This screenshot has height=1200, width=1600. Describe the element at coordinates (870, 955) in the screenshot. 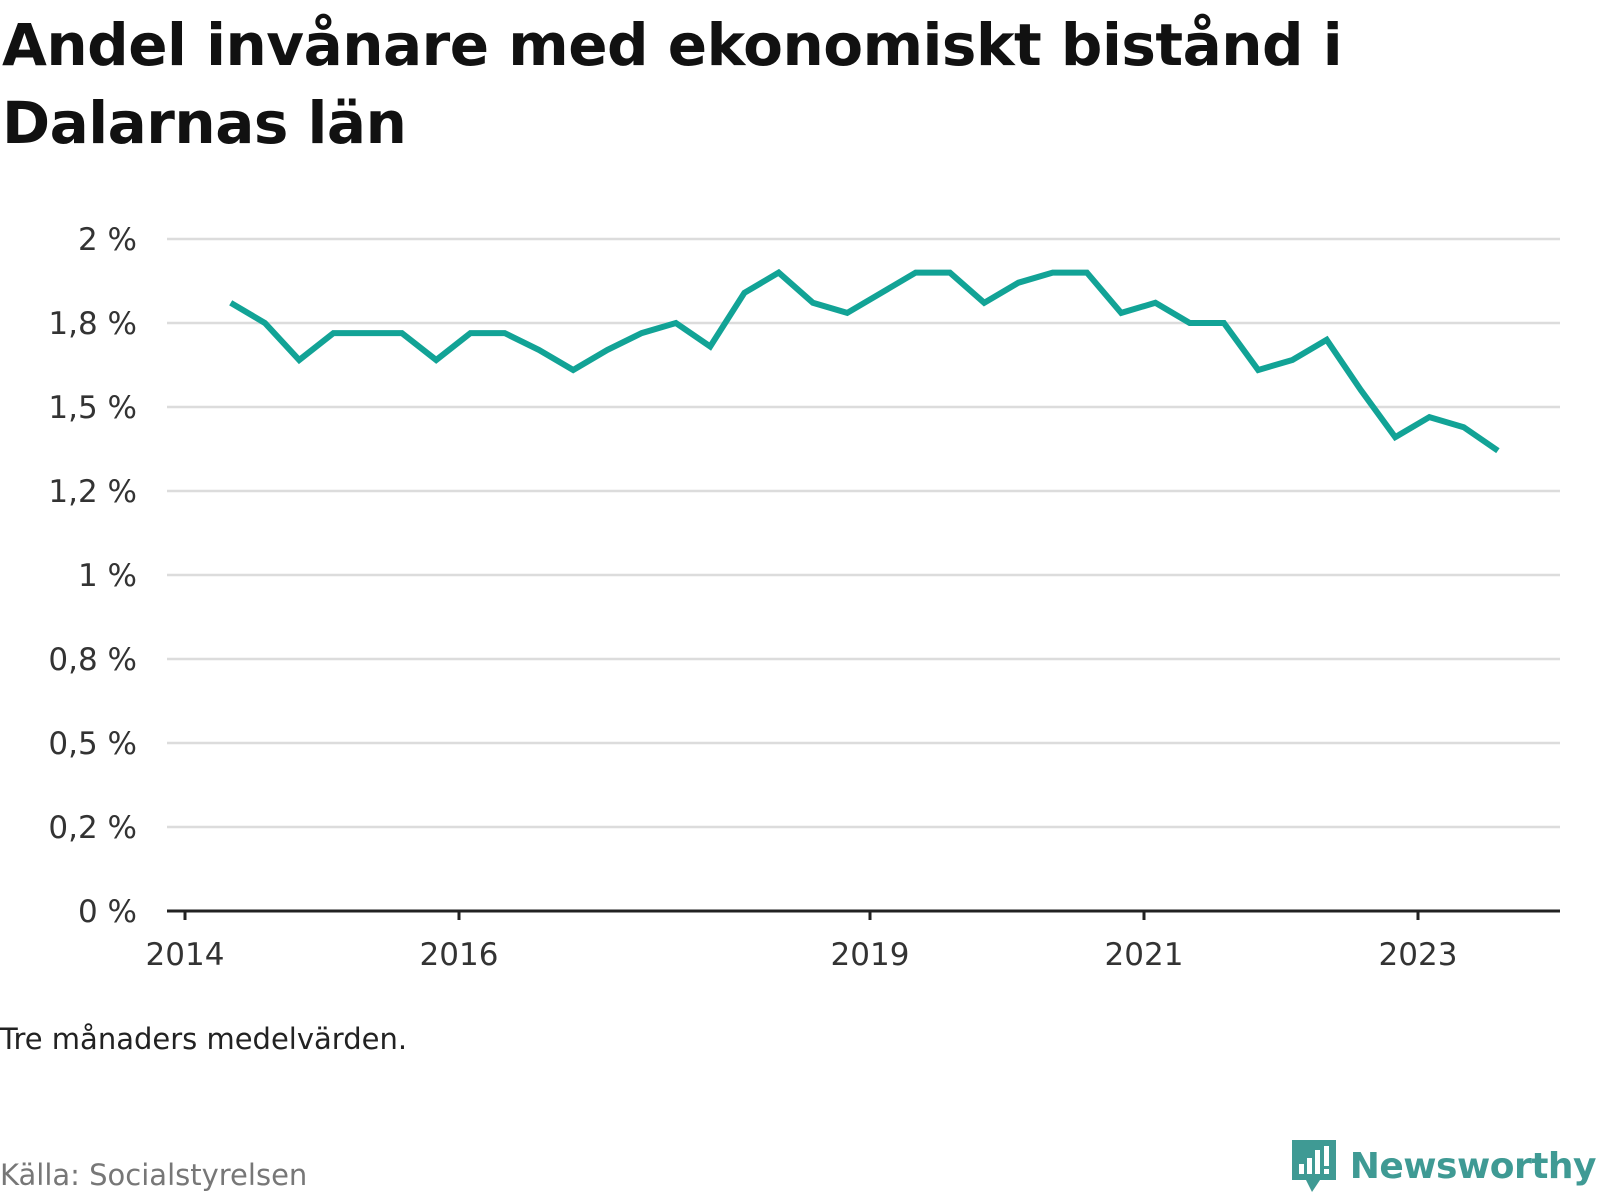

I see `x-tick-label: 2019` at that location.